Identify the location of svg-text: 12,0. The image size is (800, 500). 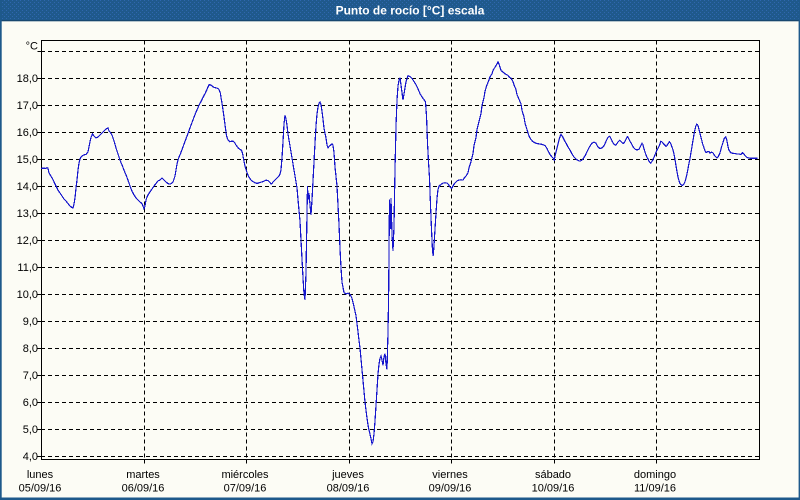
(27, 241).